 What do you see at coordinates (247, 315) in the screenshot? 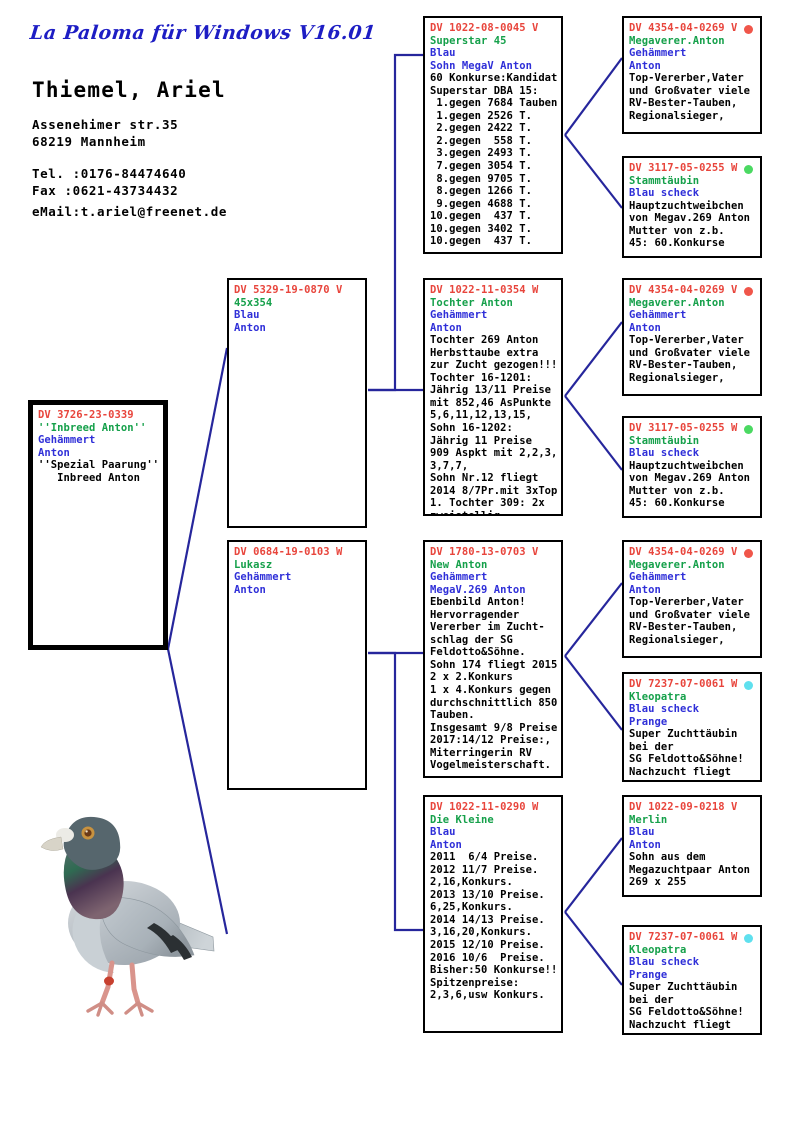
I see `plumage-color: Blau` at bounding box center [247, 315].